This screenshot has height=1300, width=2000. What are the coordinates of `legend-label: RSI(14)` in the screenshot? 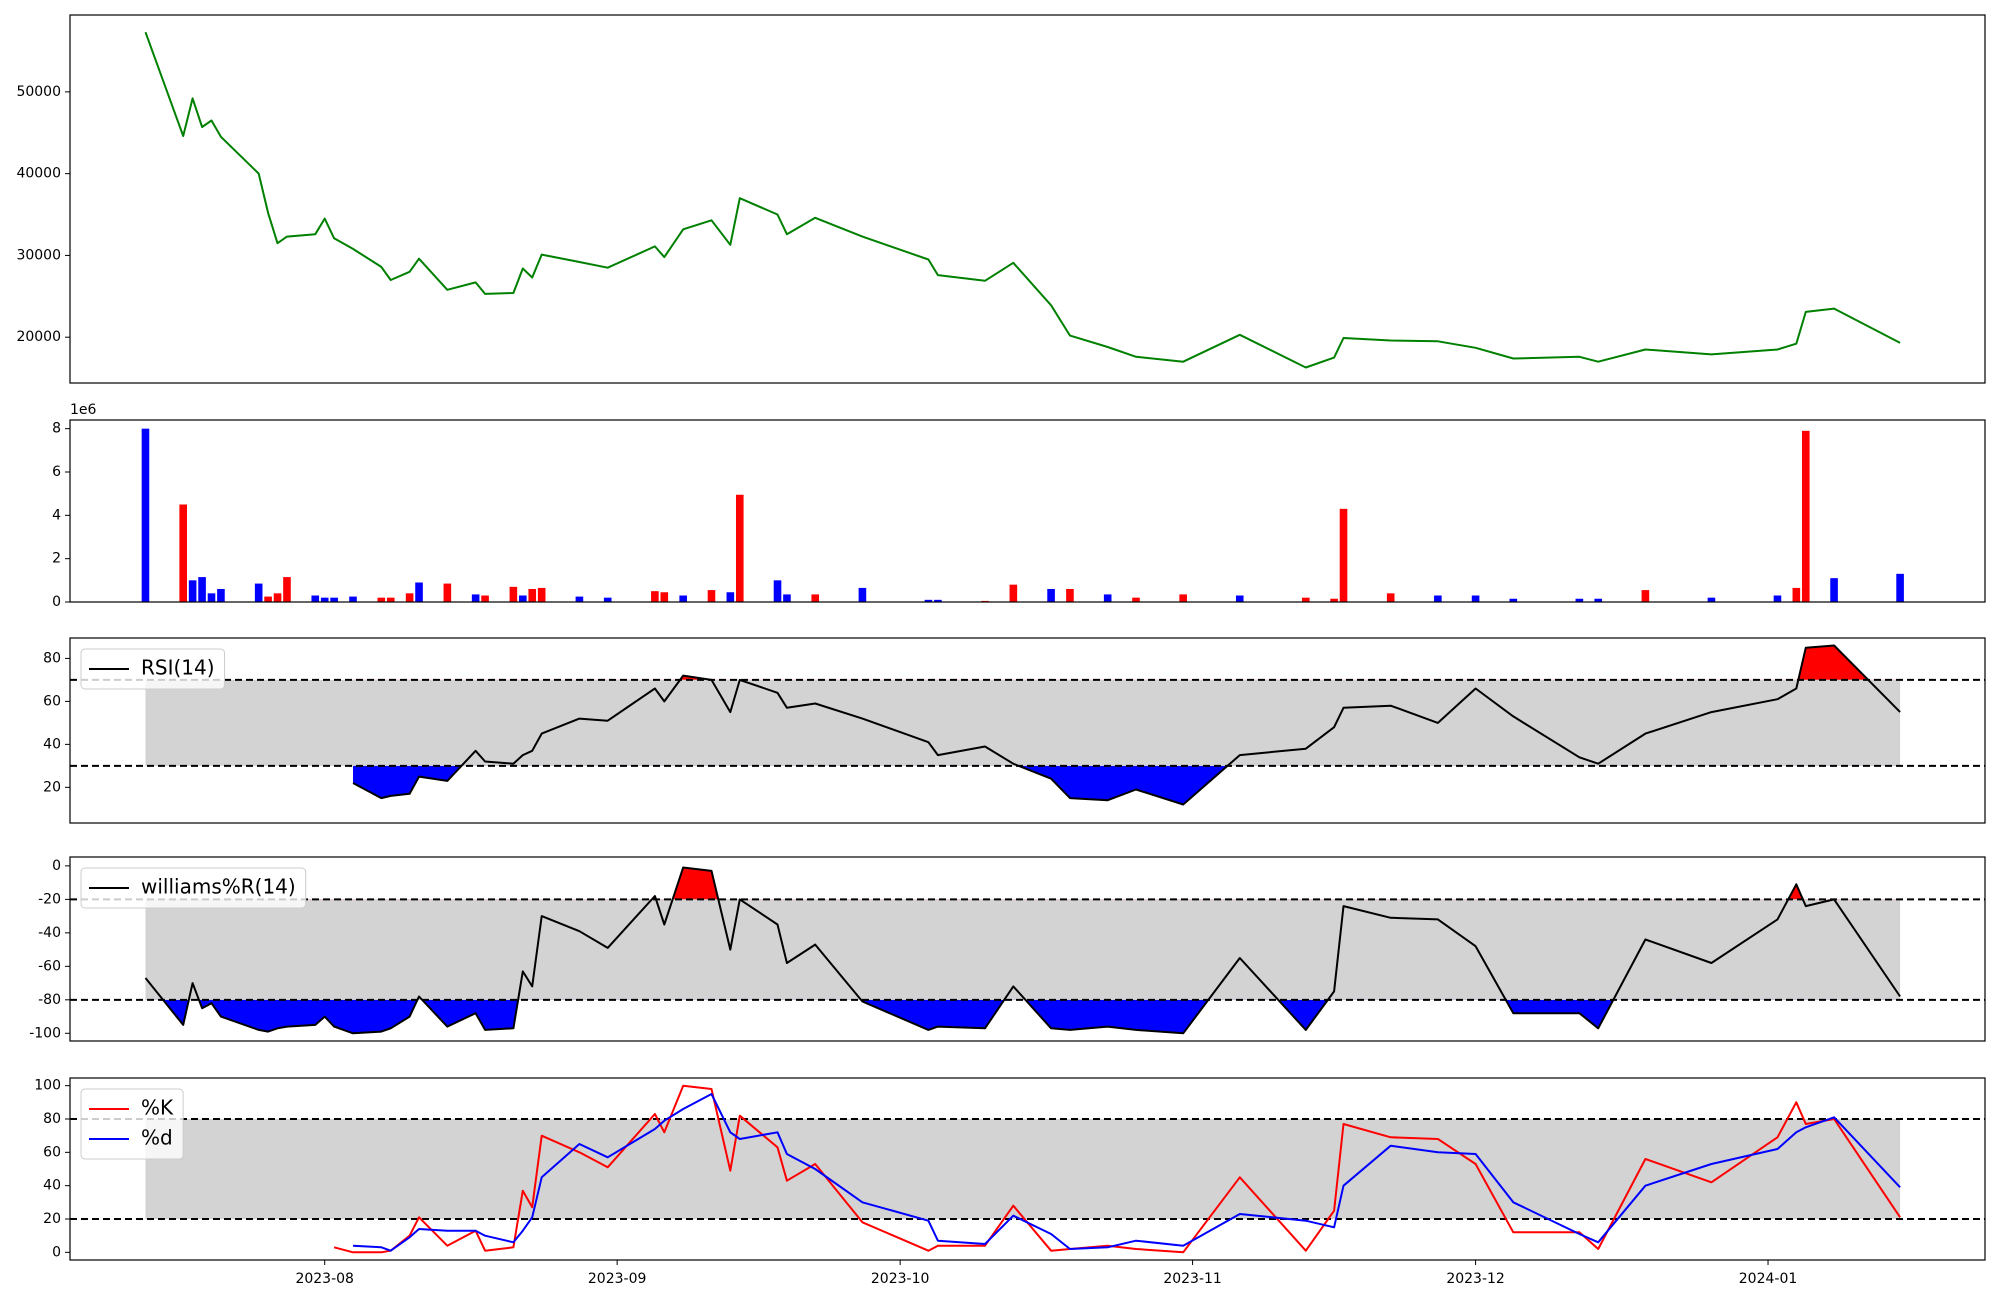 It's located at (178, 668).